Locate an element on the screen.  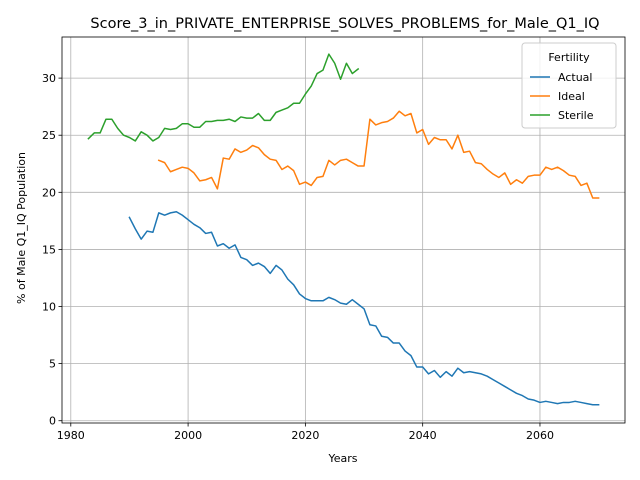
x-axis-ticks: 1980 2000 2020 2040 2060 is located at coordinates (305, 432).